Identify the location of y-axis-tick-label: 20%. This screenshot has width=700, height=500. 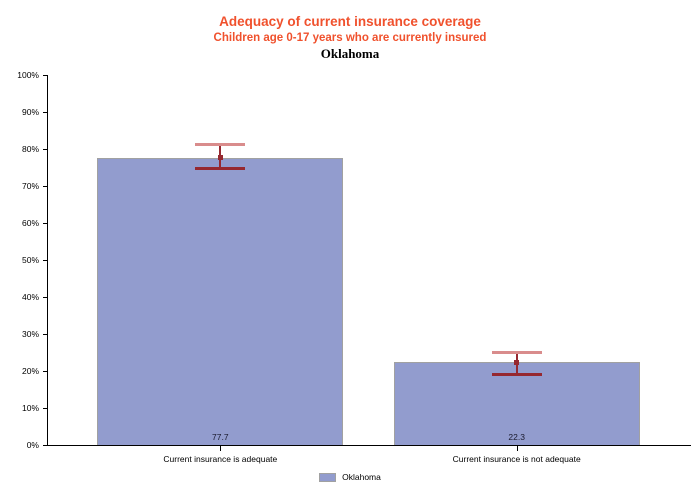
(30, 371).